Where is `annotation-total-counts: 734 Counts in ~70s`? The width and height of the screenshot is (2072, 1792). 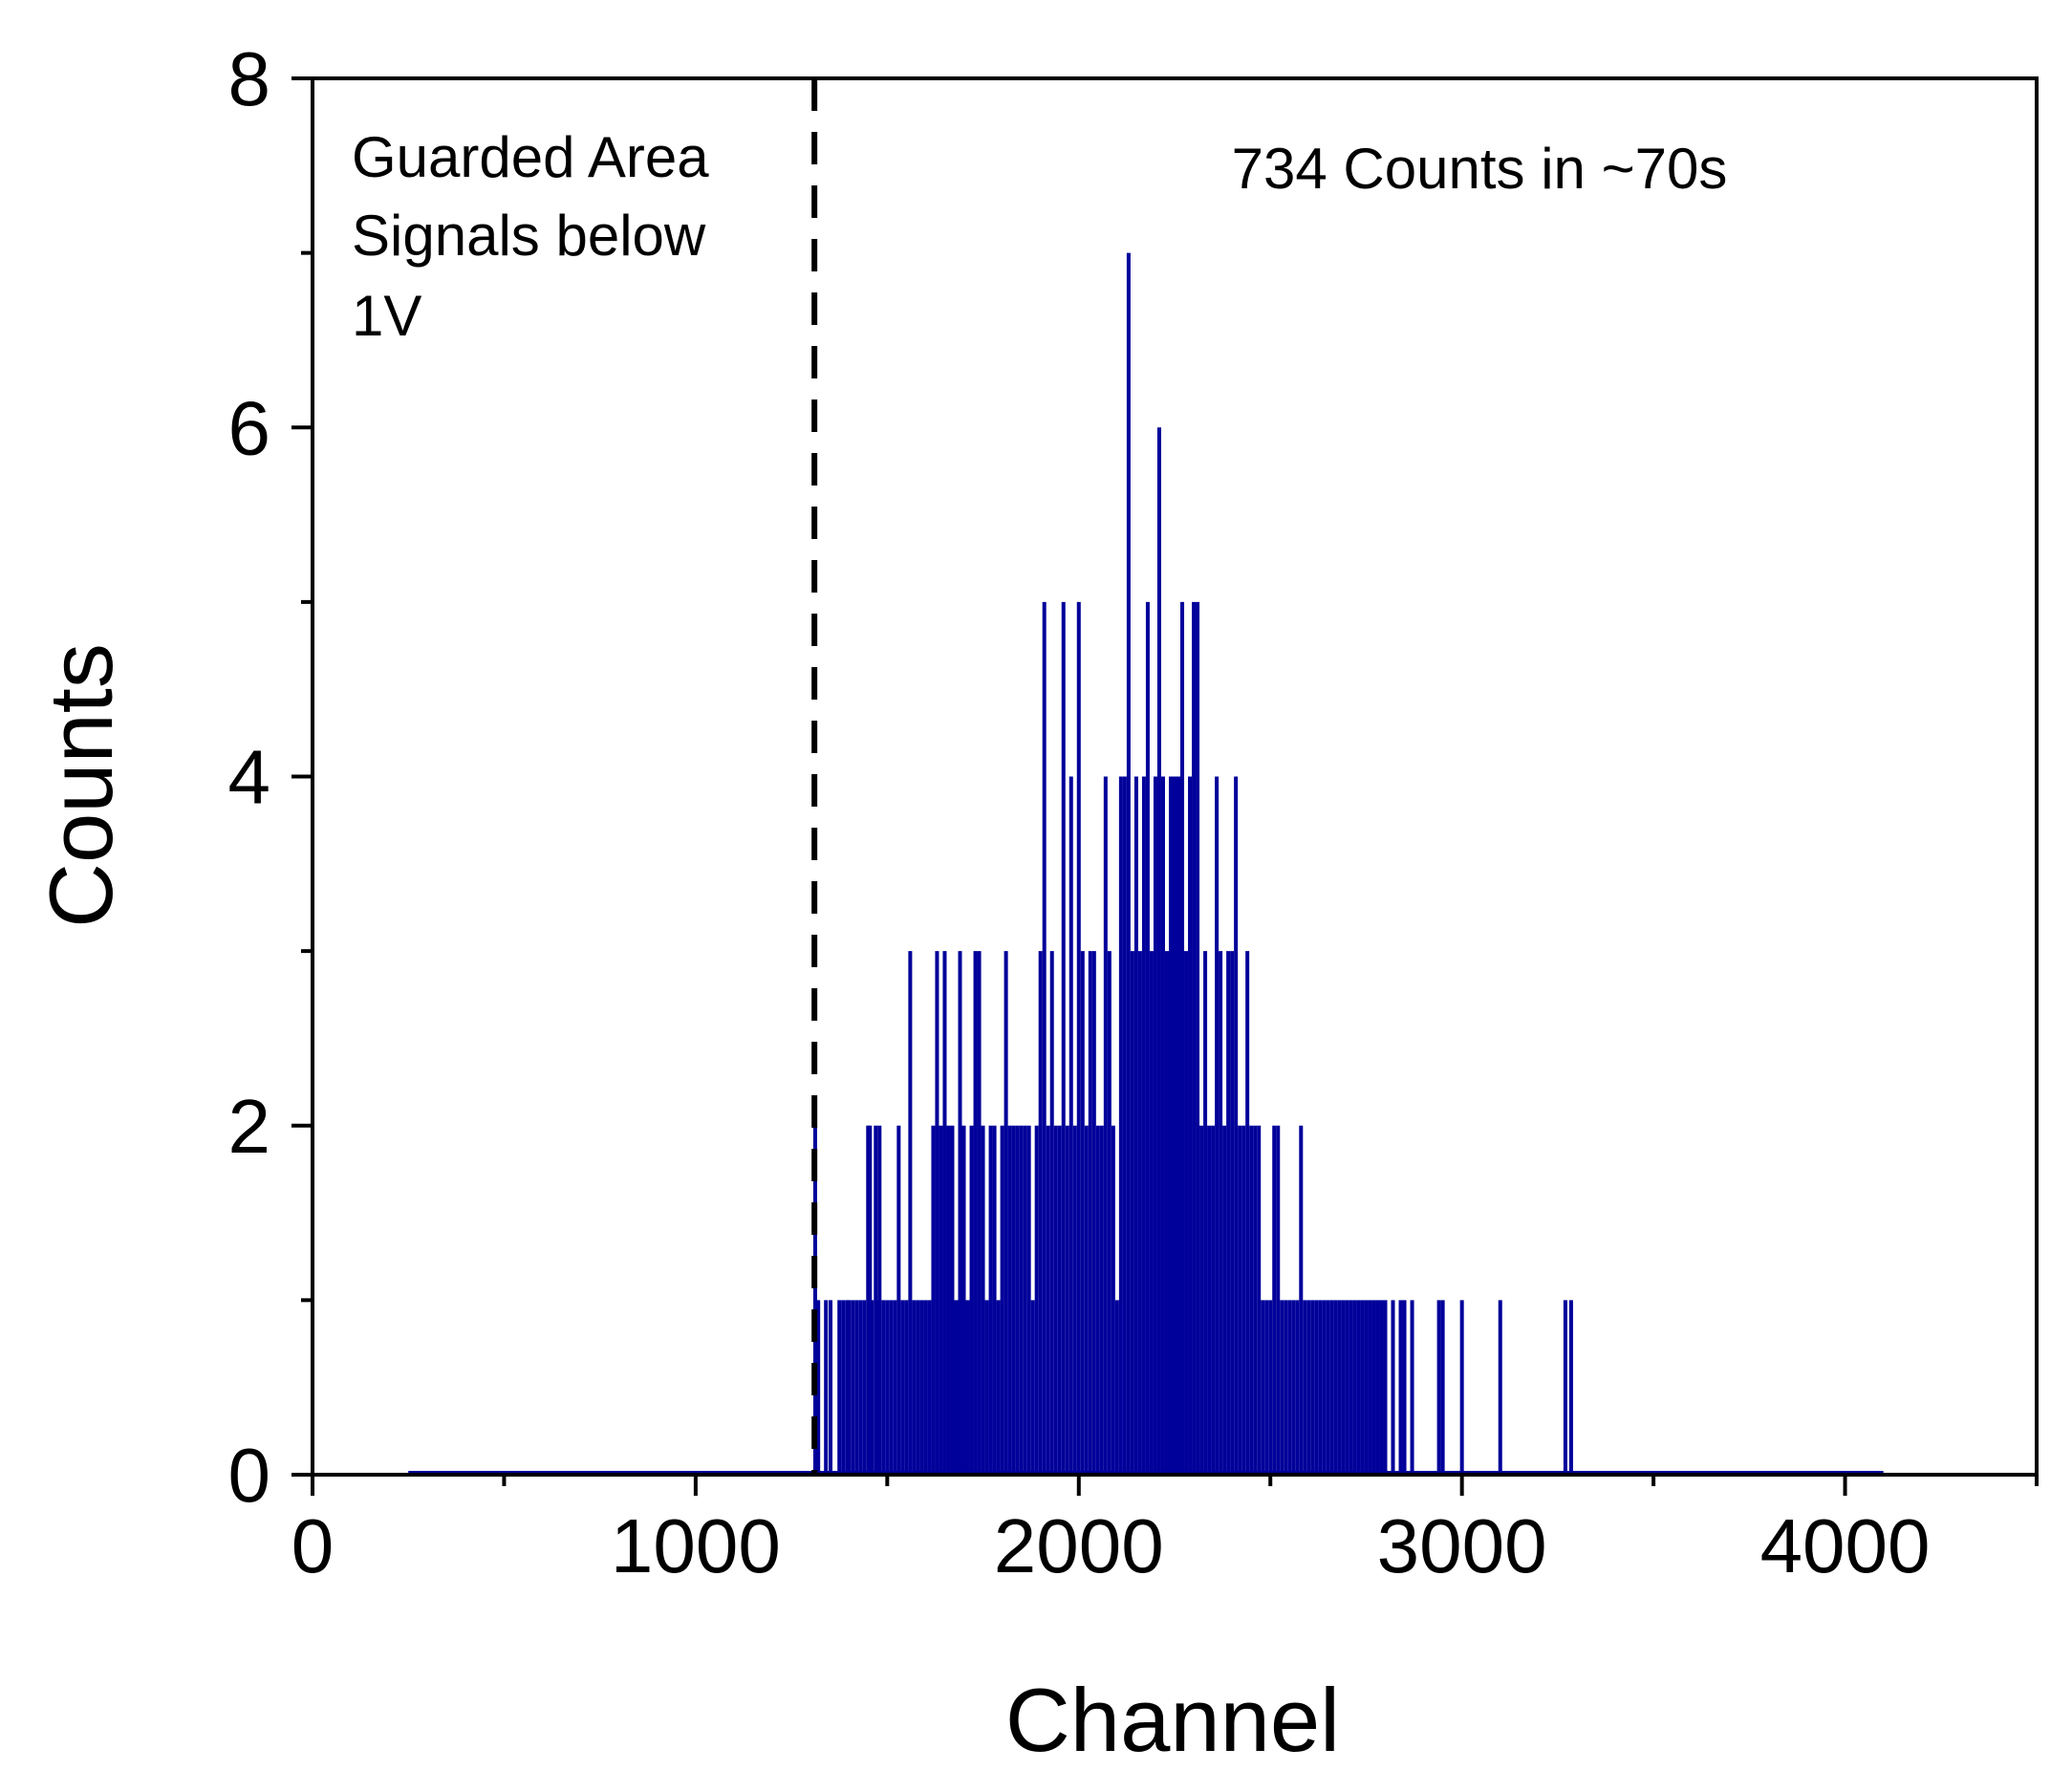 annotation-total-counts: 734 Counts in ~70s is located at coordinates (1480, 169).